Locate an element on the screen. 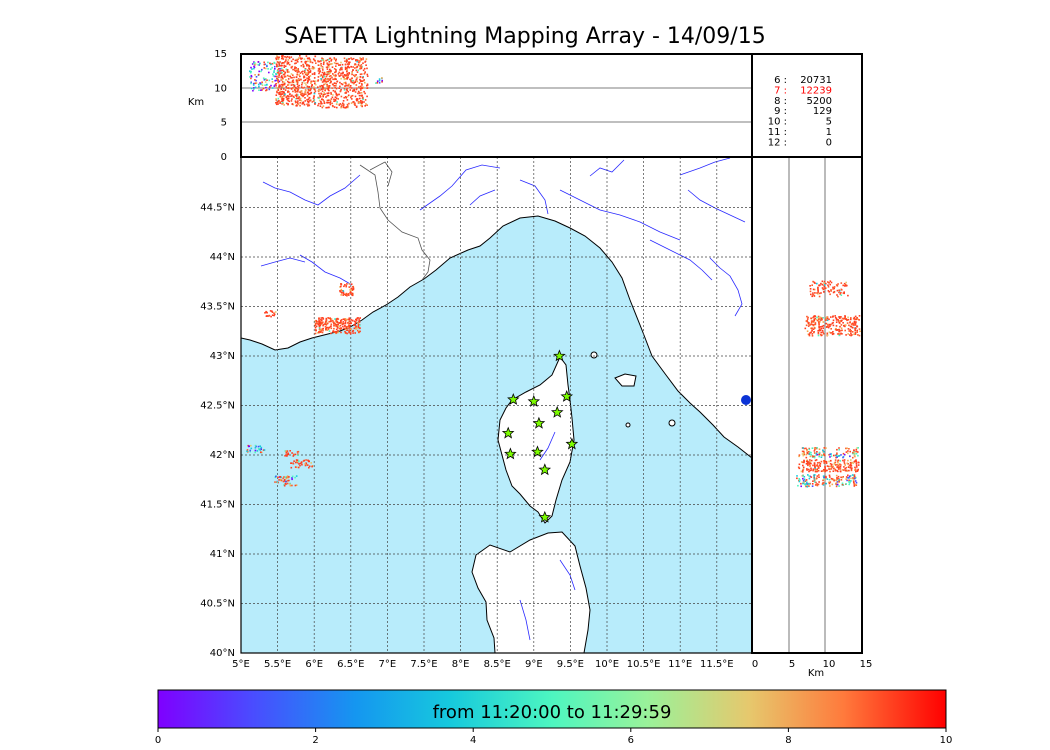  legend-source-count: 129 is located at coordinates (822, 111).